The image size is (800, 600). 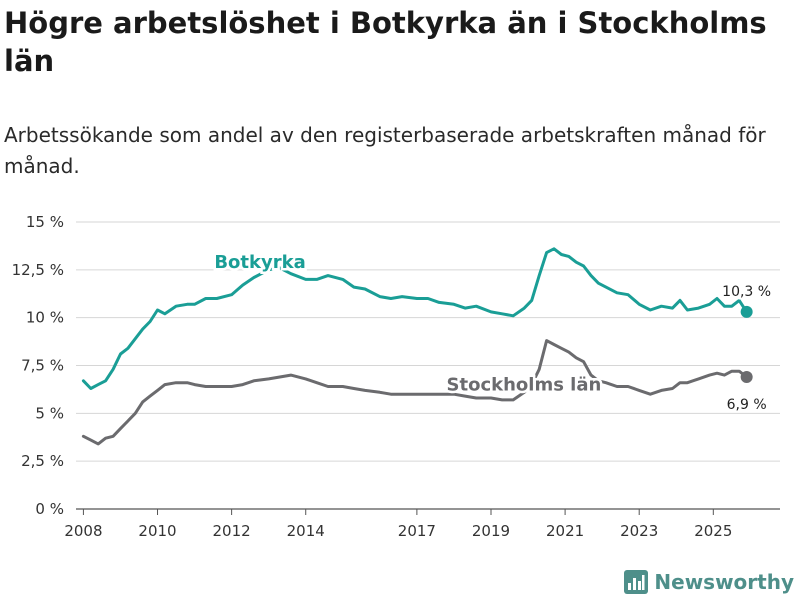 What do you see at coordinates (746, 311) in the screenshot?
I see `end-point-botkyrka` at bounding box center [746, 311].